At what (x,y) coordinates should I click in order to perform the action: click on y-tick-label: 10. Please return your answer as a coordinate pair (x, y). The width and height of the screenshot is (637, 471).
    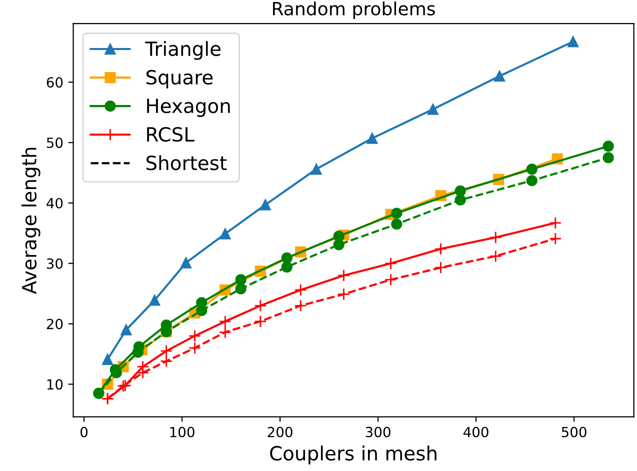
    Looking at the image, I should click on (55, 384).